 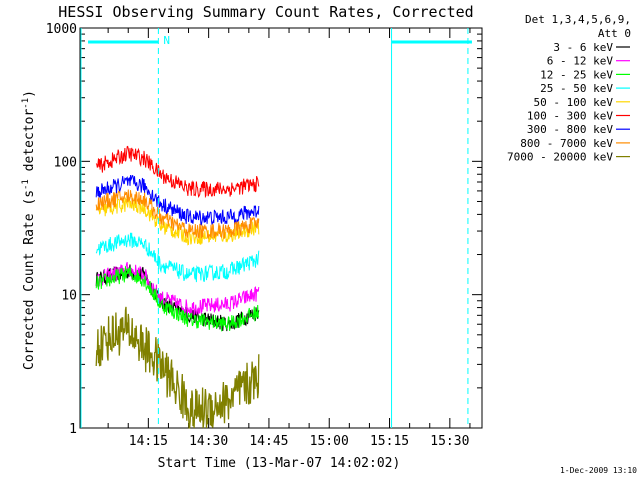 I want to click on y-tick-label: 10, so click(x=69, y=296).